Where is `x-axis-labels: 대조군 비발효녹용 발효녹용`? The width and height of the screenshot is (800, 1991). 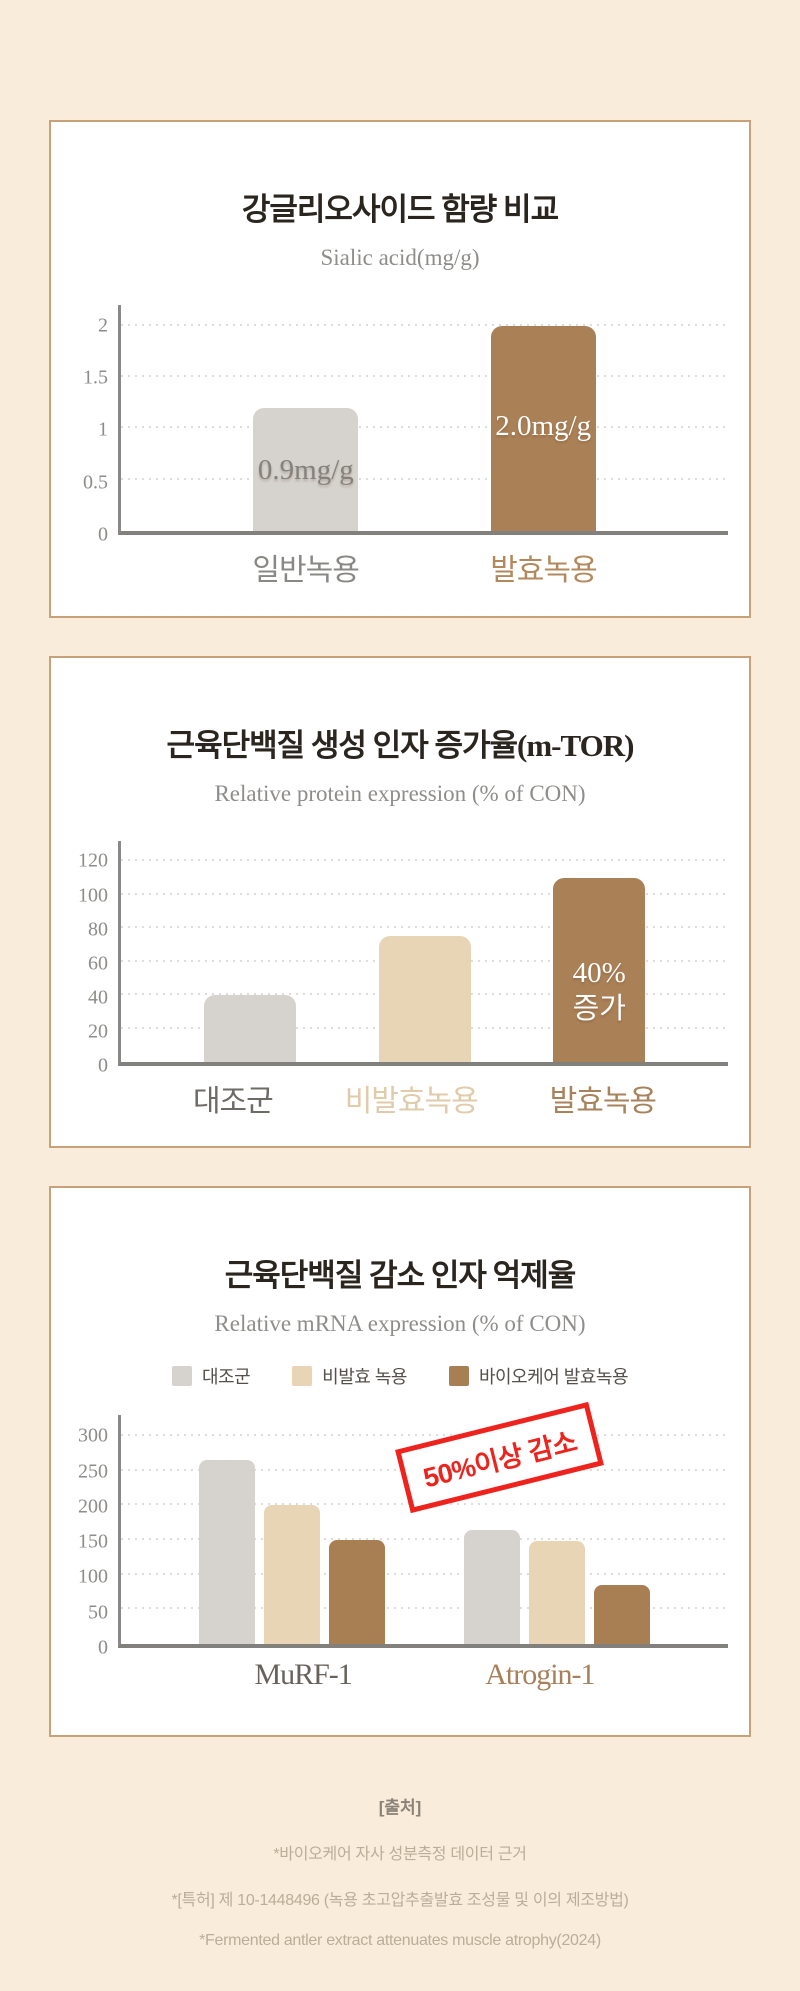 x-axis-labels: 대조군 비발효녹용 발효녹용 is located at coordinates (424, 1098).